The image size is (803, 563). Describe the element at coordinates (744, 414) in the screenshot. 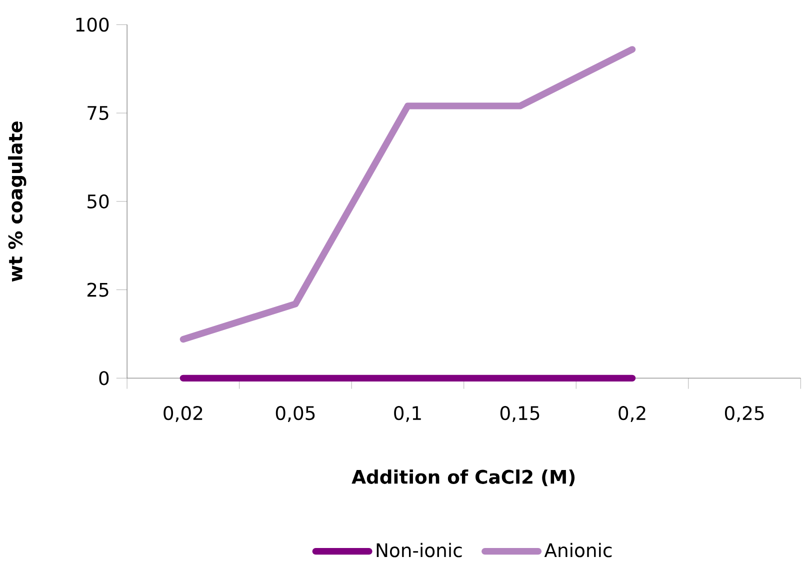

I see `x-tick-label: 0,25` at that location.